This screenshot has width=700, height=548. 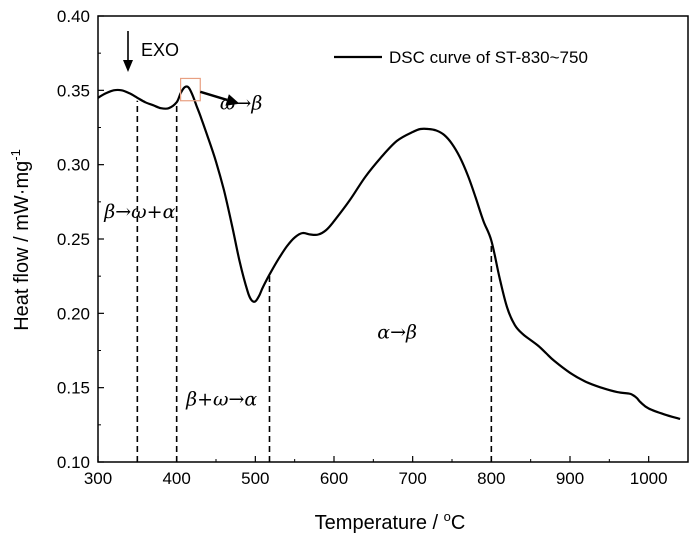 What do you see at coordinates (488, 57) in the screenshot?
I see `legend-label: DSC curve of ST-830~750` at bounding box center [488, 57].